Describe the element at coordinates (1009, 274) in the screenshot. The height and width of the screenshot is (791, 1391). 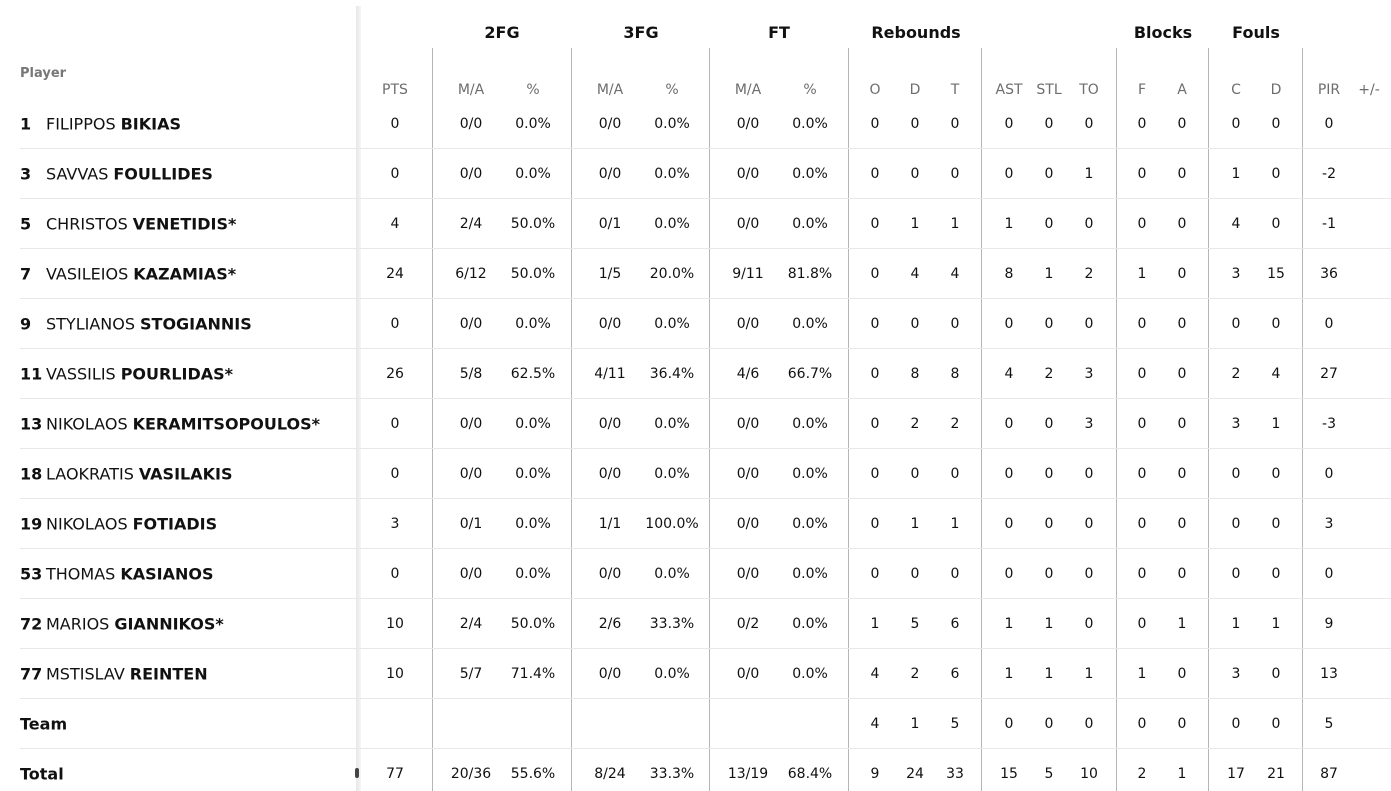
I see `stat-cell-ast: 8` at that location.